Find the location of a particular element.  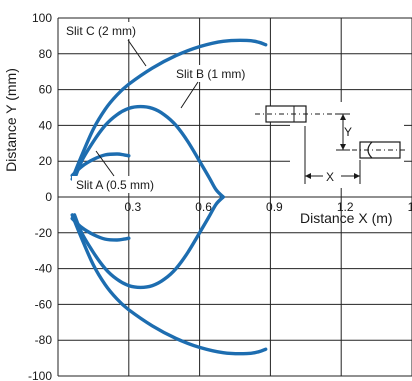

inset-x-label: X is located at coordinates (330, 177).